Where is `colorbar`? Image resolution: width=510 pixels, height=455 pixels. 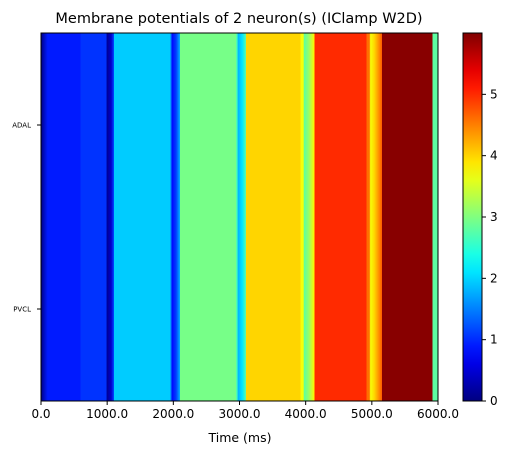 colorbar is located at coordinates (472, 217).